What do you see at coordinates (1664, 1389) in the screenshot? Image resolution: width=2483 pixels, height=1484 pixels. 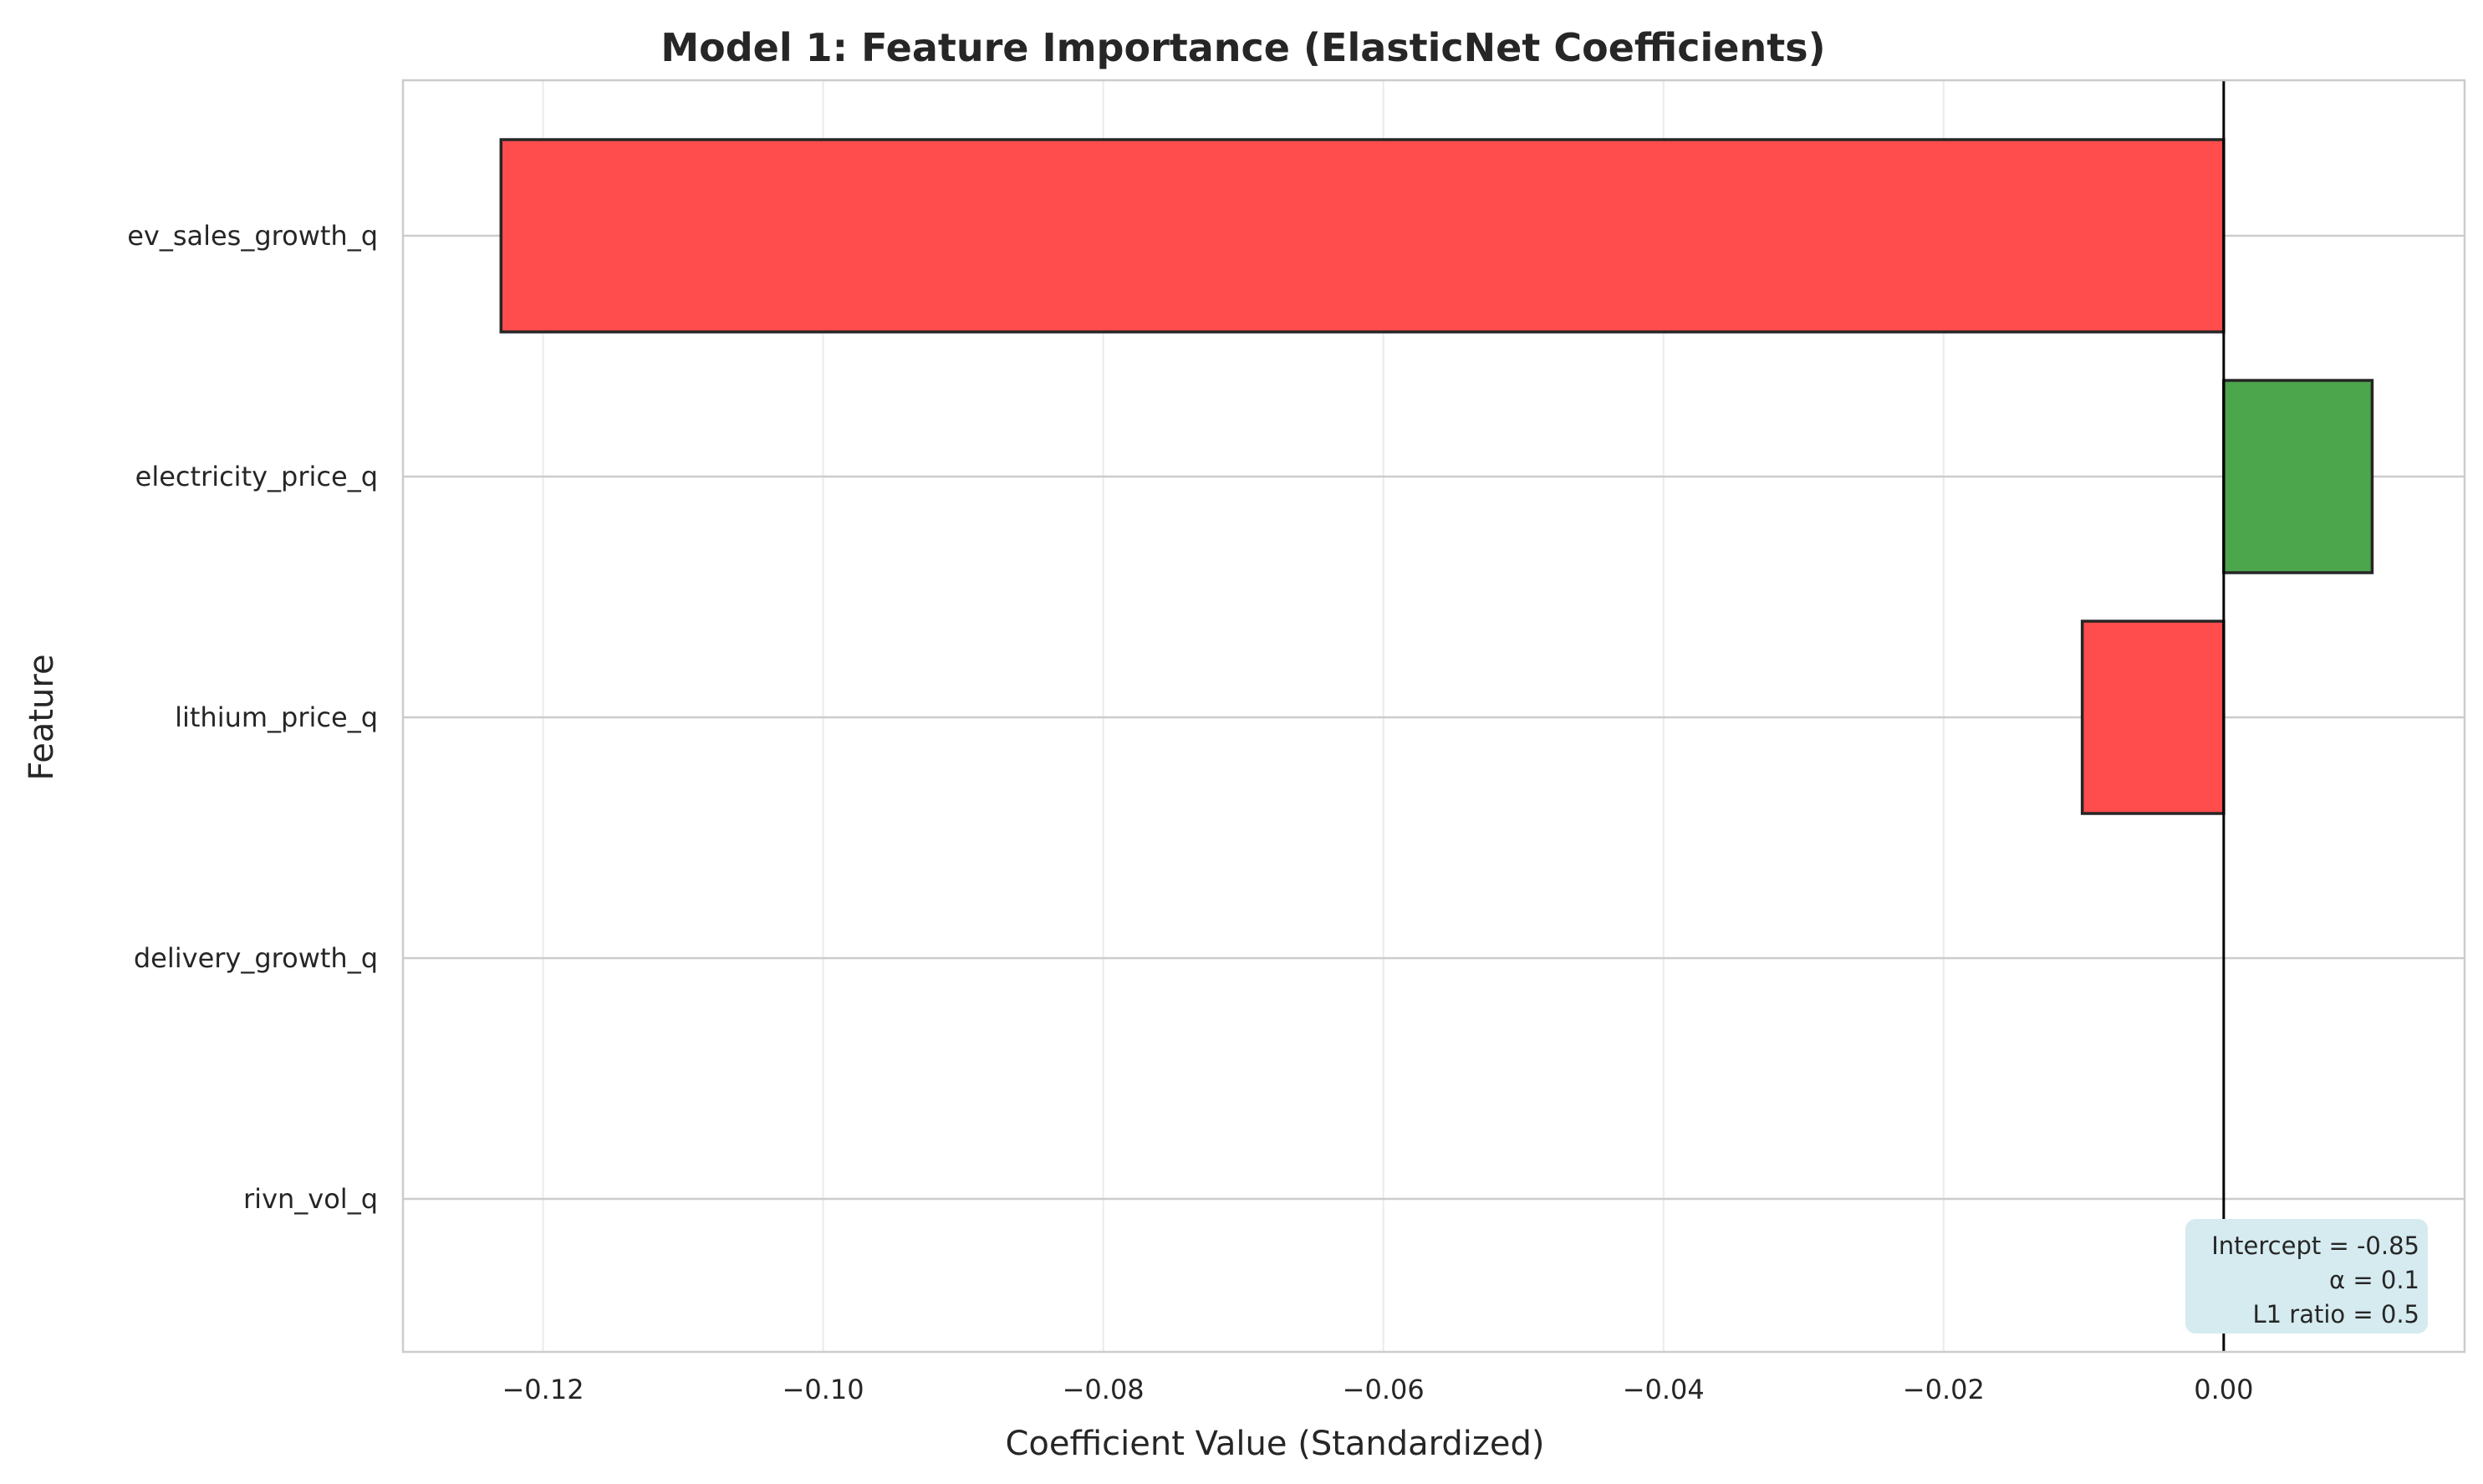 I see `x-tick-label: −0.04` at bounding box center [1664, 1389].